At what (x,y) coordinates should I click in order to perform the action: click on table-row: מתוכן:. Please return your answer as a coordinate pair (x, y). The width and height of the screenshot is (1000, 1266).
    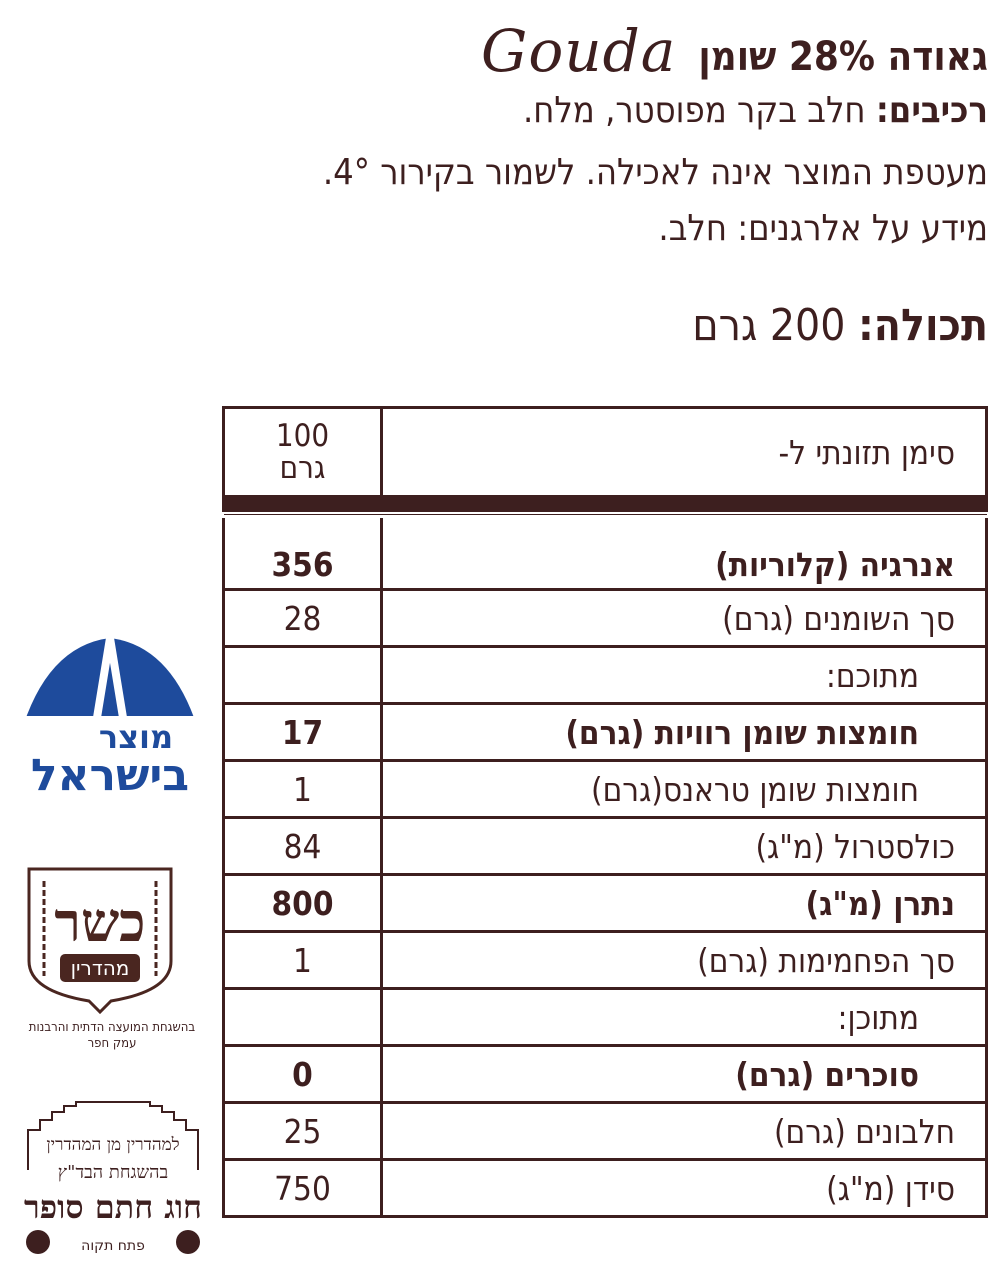
    Looking at the image, I should click on (605, 1017).